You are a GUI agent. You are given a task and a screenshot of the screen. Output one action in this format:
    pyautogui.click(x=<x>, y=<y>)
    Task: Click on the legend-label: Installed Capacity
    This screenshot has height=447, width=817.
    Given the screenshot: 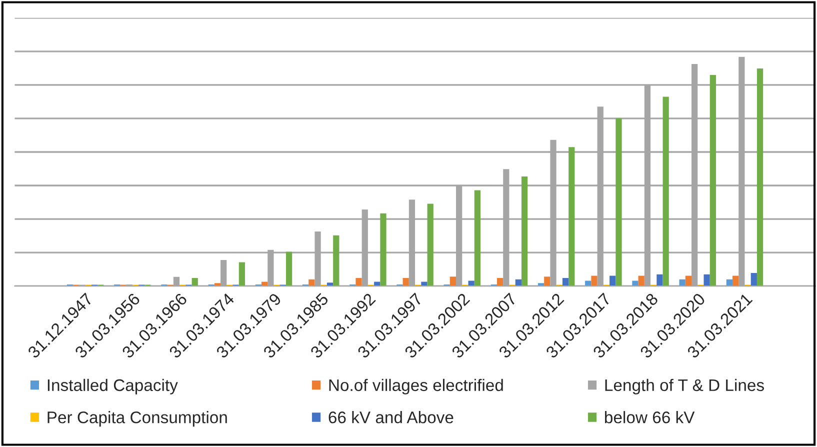 What is the action you would take?
    pyautogui.click(x=113, y=386)
    